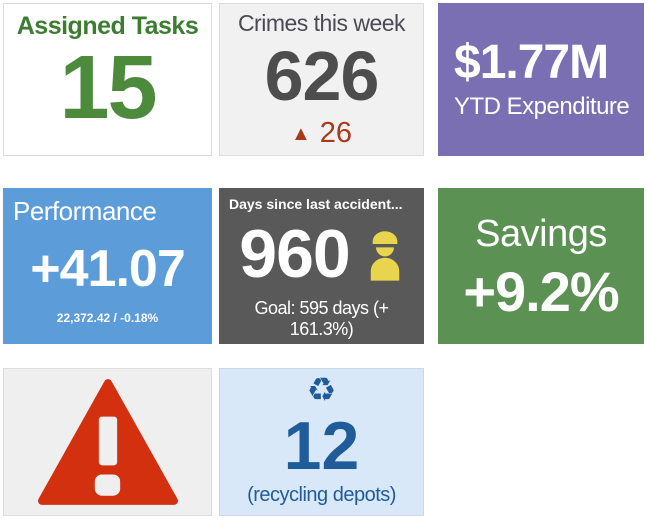  I want to click on savings-card: Savings +9.2%, so click(541, 266).